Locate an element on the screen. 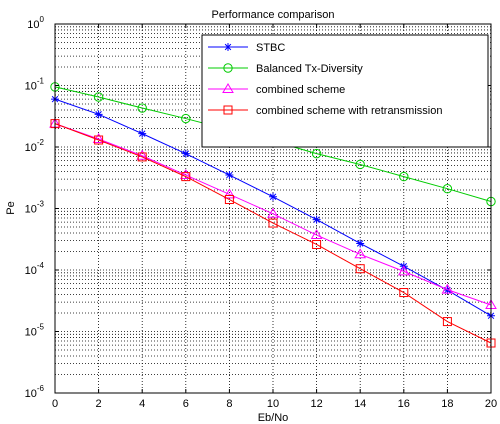 The image size is (500, 424). x-tick-label: 18 is located at coordinates (447, 404).